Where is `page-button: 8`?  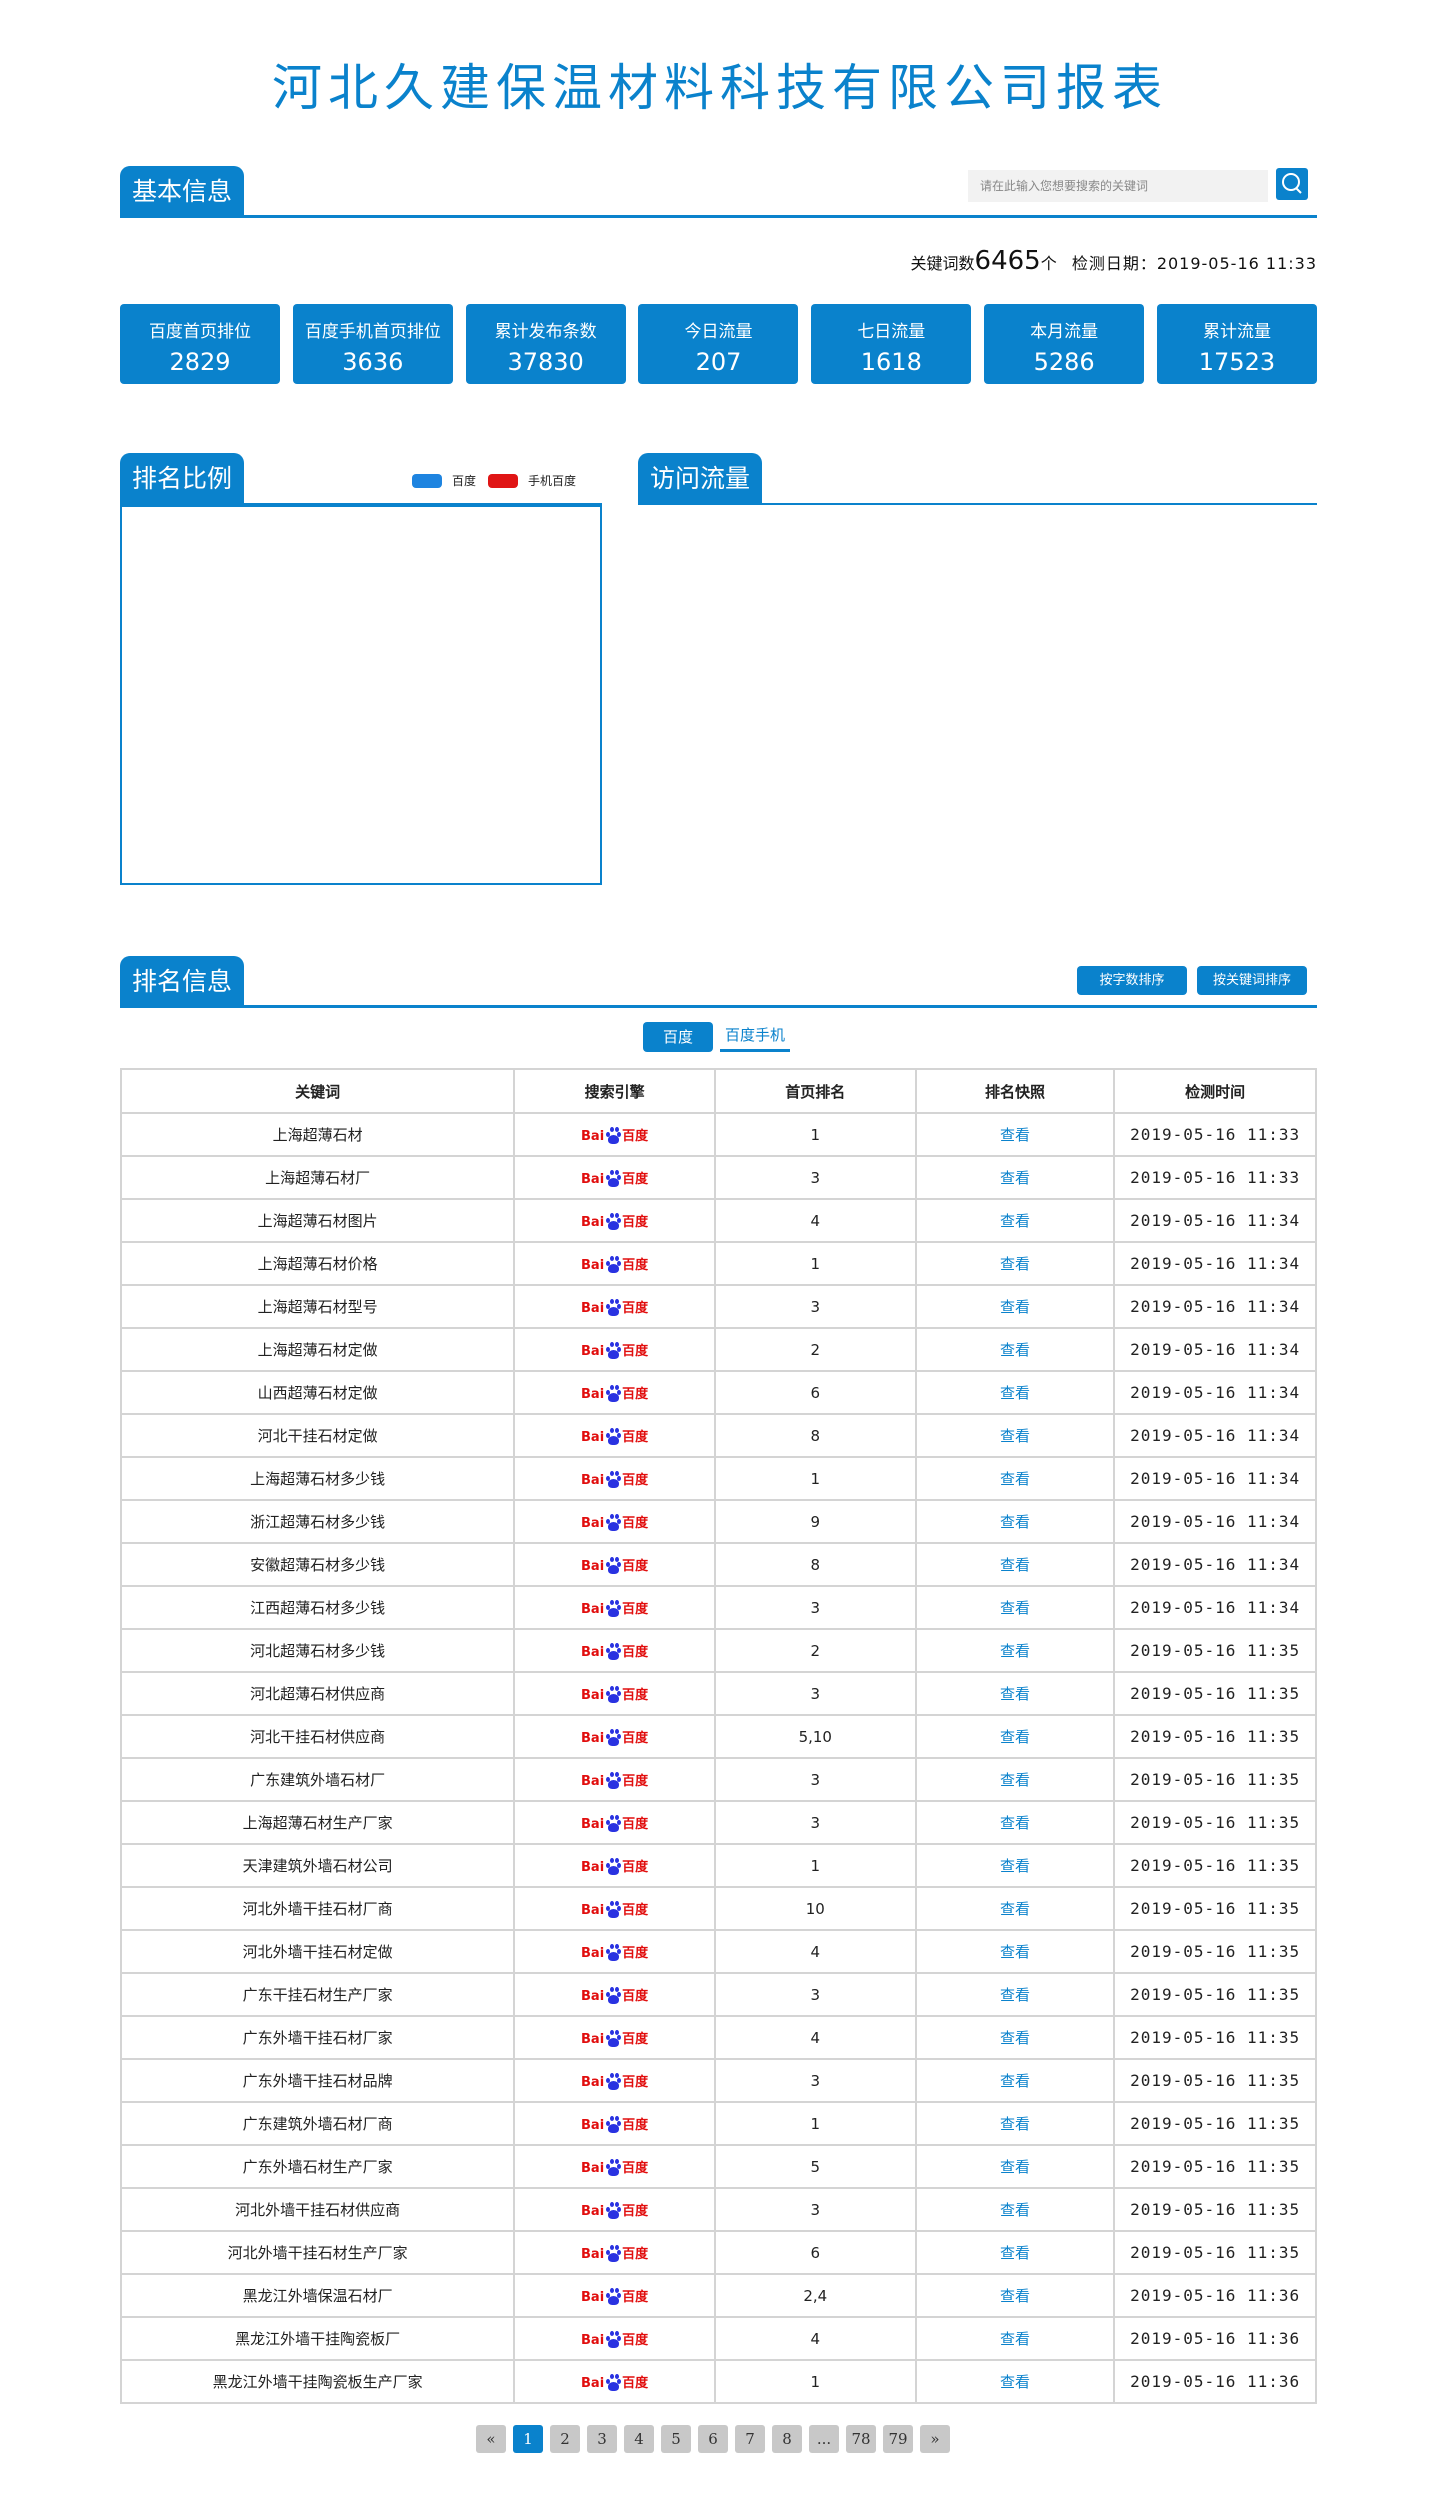 page-button: 8 is located at coordinates (787, 2439).